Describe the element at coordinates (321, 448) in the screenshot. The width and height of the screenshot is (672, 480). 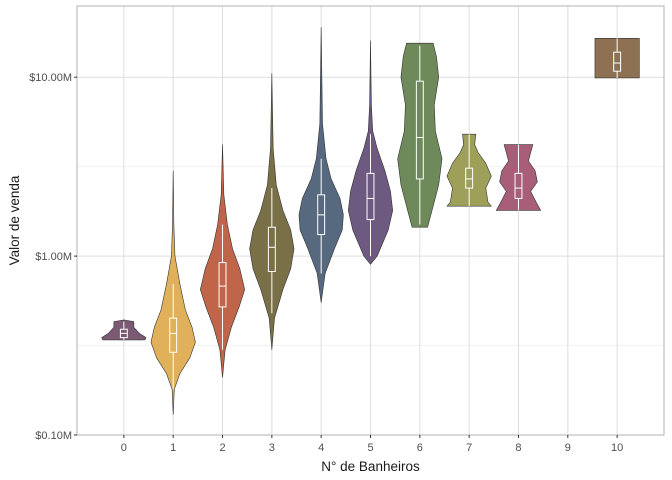
I see `x-tick-label: 4` at that location.